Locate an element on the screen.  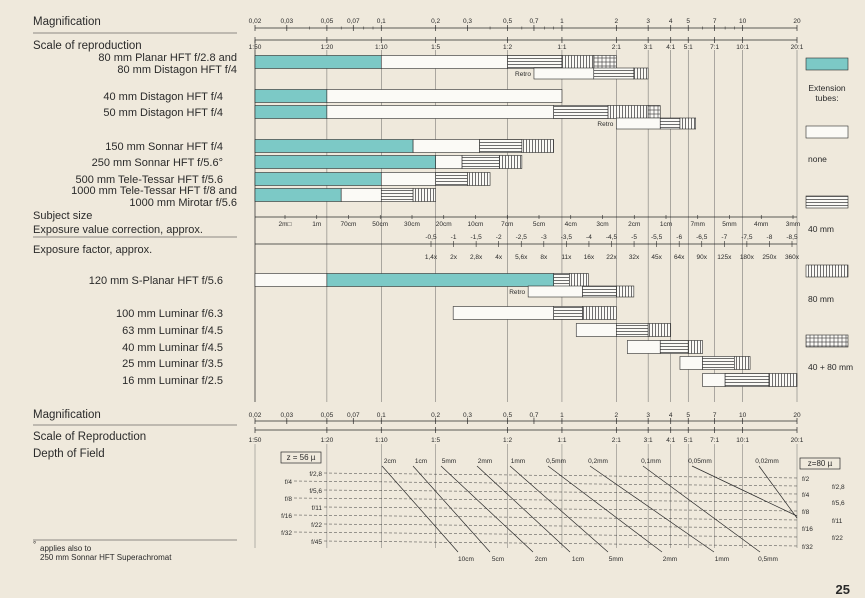
subject-size-tick-label: 2m□ is located at coordinates (285, 224).